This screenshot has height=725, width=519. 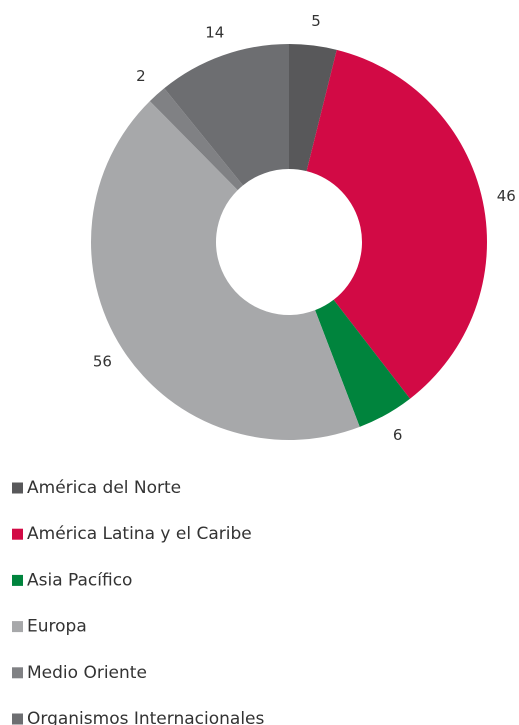 I want to click on data-label: 46, so click(x=506, y=196).